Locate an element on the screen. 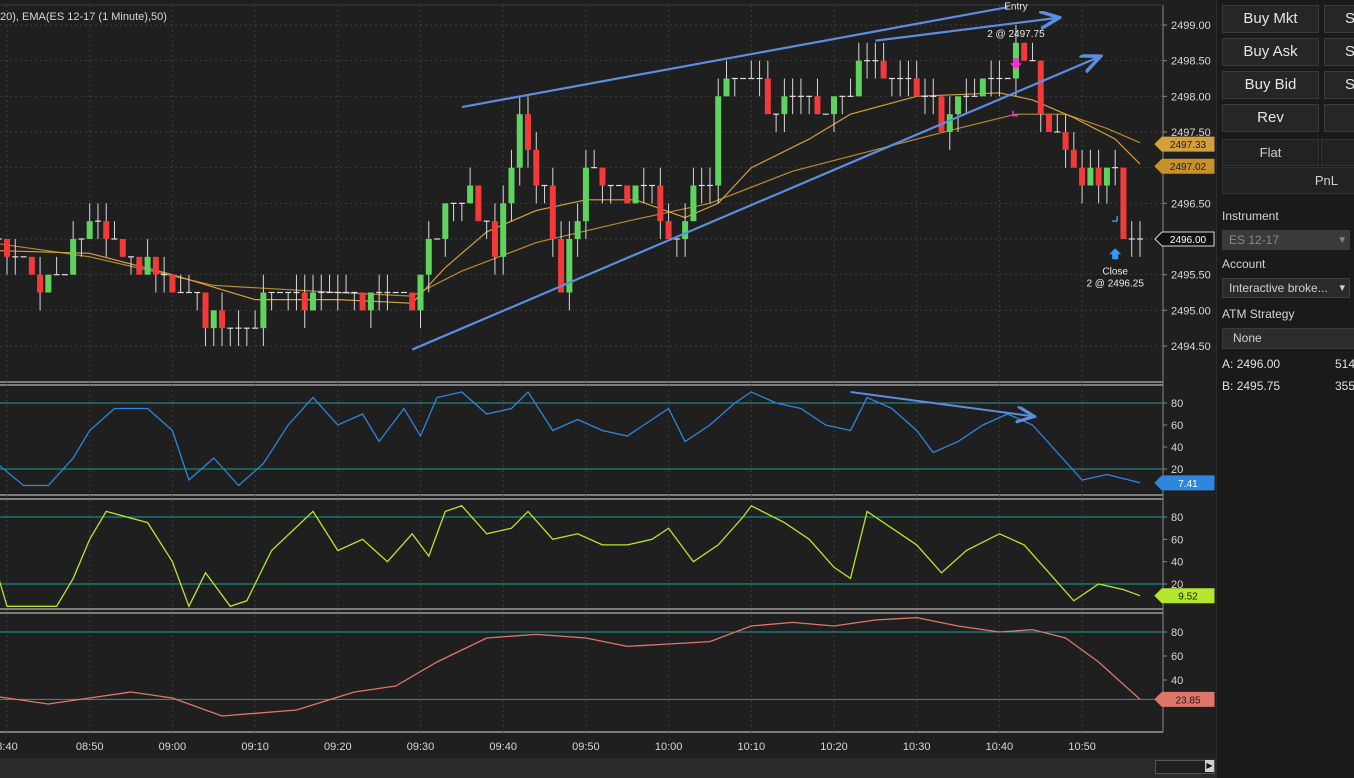  x-tick-label: 8:40 is located at coordinates (9, 747).